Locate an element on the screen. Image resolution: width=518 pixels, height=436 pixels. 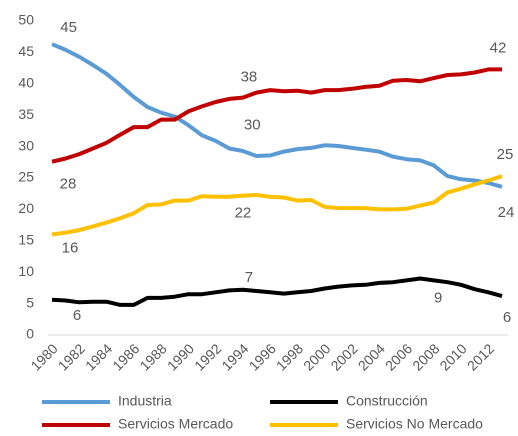
legend-label: Construcción is located at coordinates (387, 401).